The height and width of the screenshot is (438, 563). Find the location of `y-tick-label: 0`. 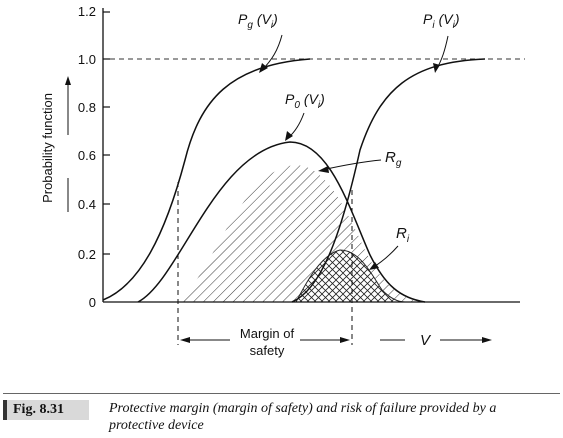

y-tick-label: 0 is located at coordinates (92, 302).